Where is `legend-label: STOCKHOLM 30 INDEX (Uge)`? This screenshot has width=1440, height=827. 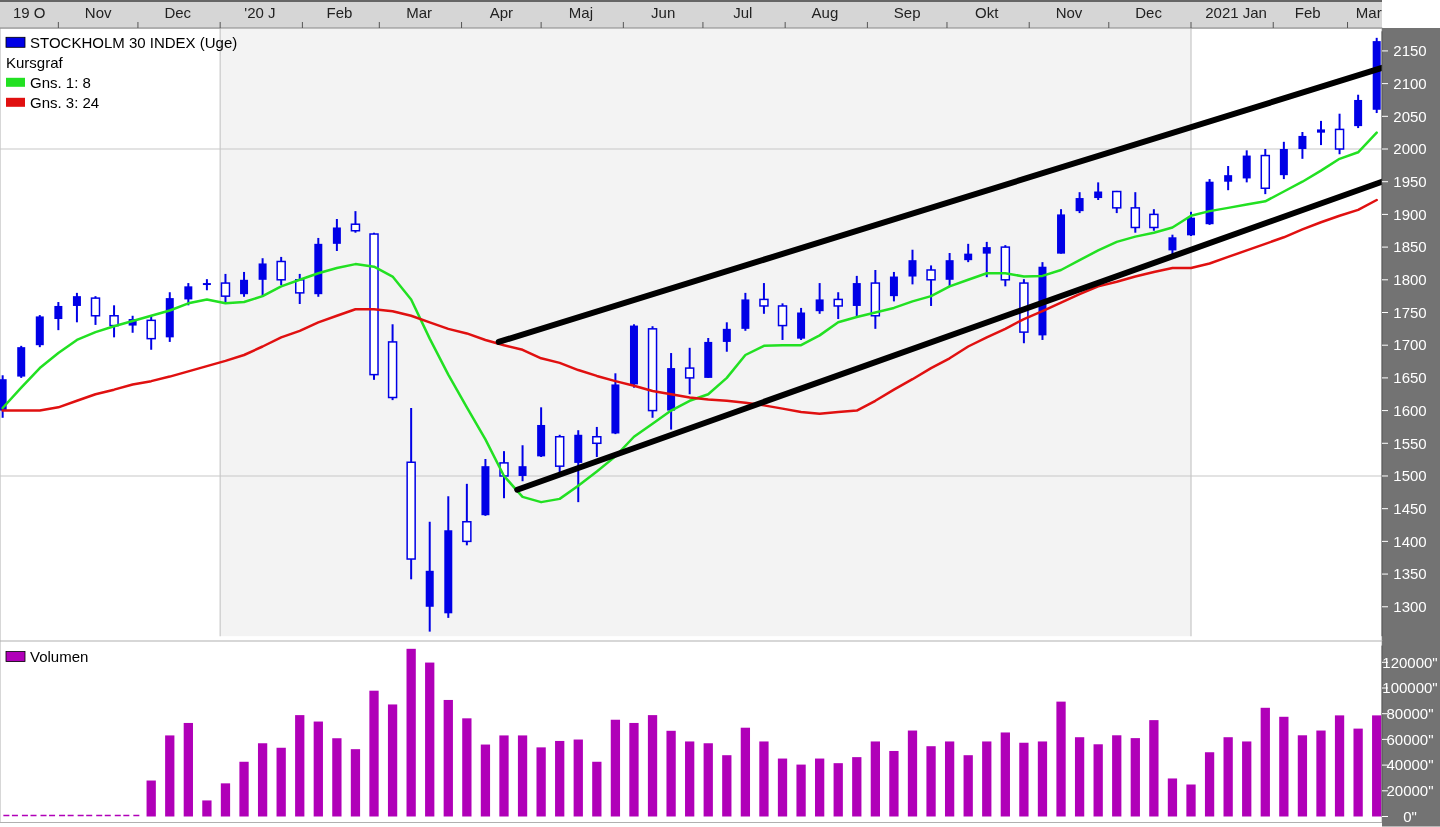
legend-label: STOCKHOLM 30 INDEX (Uge) is located at coordinates (134, 42).